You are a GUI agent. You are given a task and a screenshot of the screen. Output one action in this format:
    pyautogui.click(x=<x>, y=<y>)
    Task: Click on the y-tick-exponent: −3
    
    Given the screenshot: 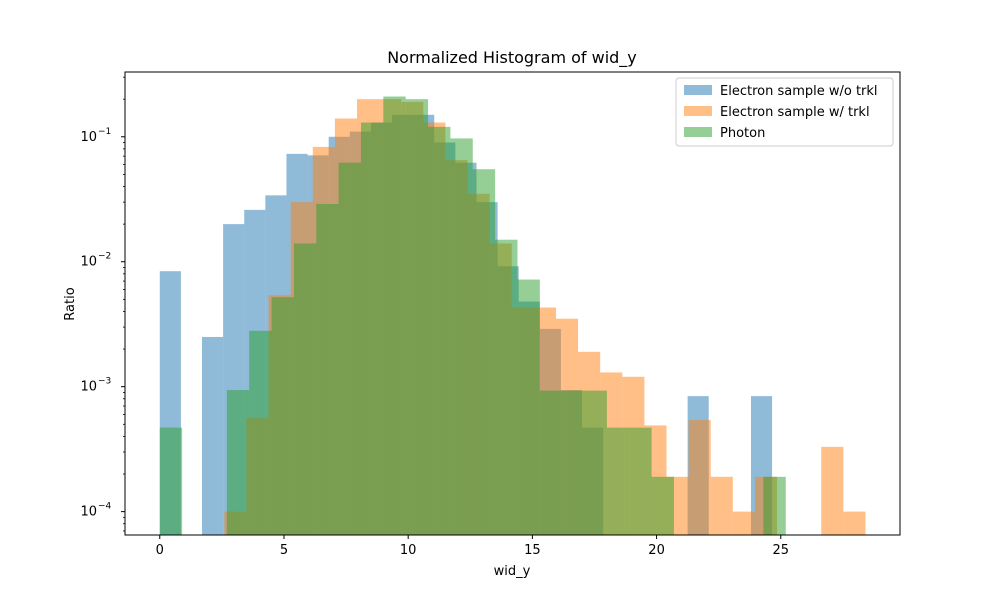 What is the action you would take?
    pyautogui.click(x=104, y=382)
    